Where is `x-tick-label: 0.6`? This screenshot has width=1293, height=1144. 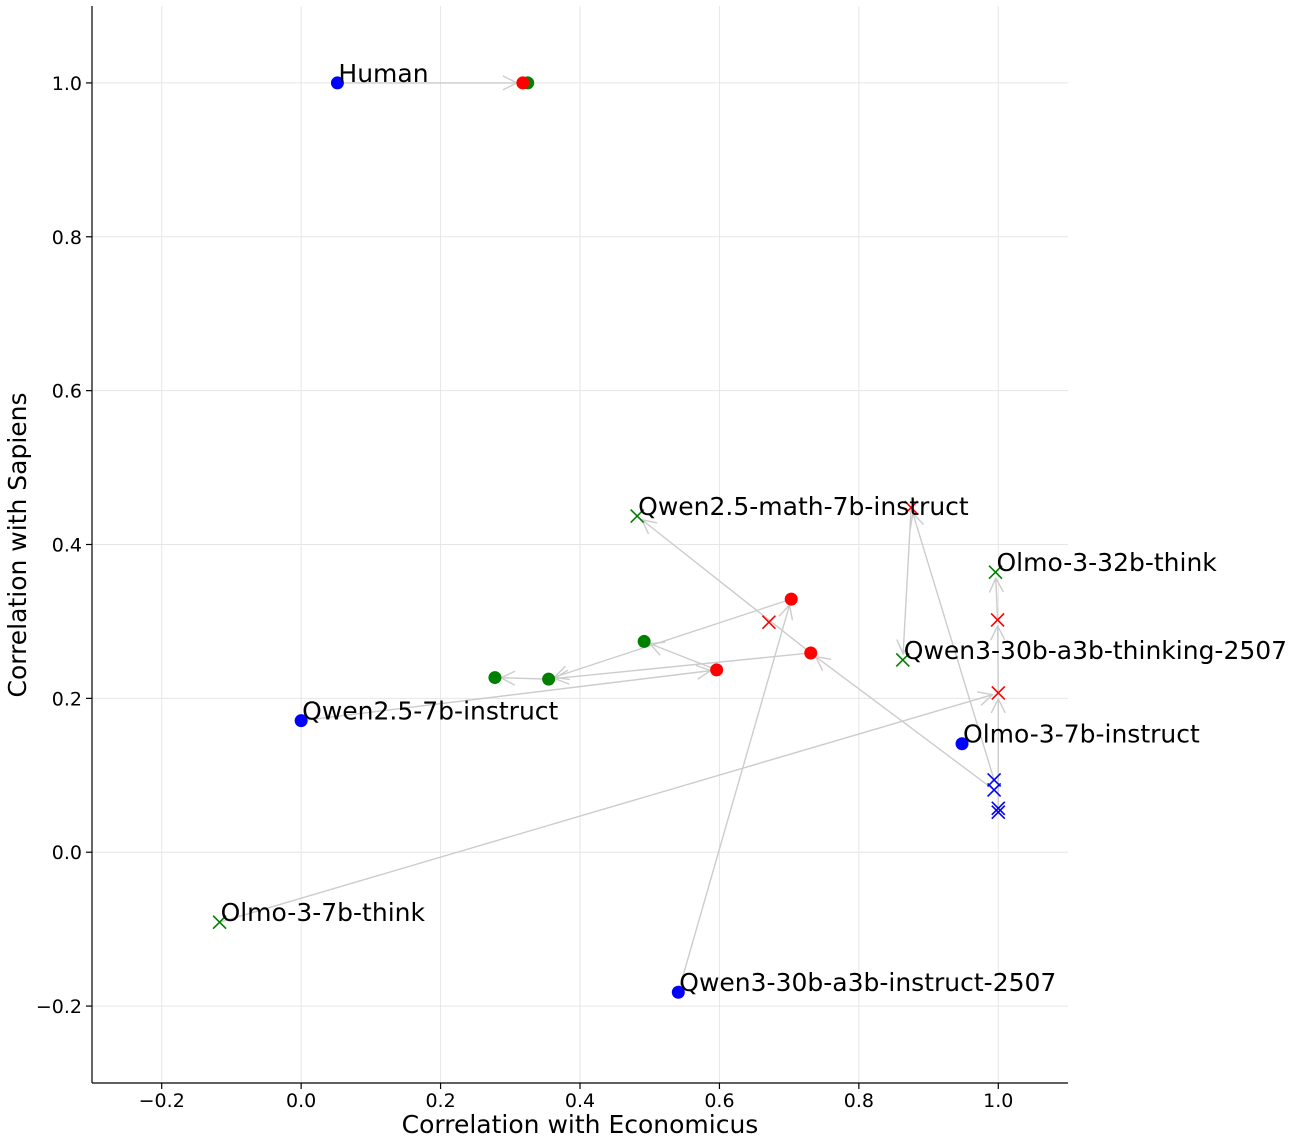
x-tick-label: 0.6 is located at coordinates (719, 1101).